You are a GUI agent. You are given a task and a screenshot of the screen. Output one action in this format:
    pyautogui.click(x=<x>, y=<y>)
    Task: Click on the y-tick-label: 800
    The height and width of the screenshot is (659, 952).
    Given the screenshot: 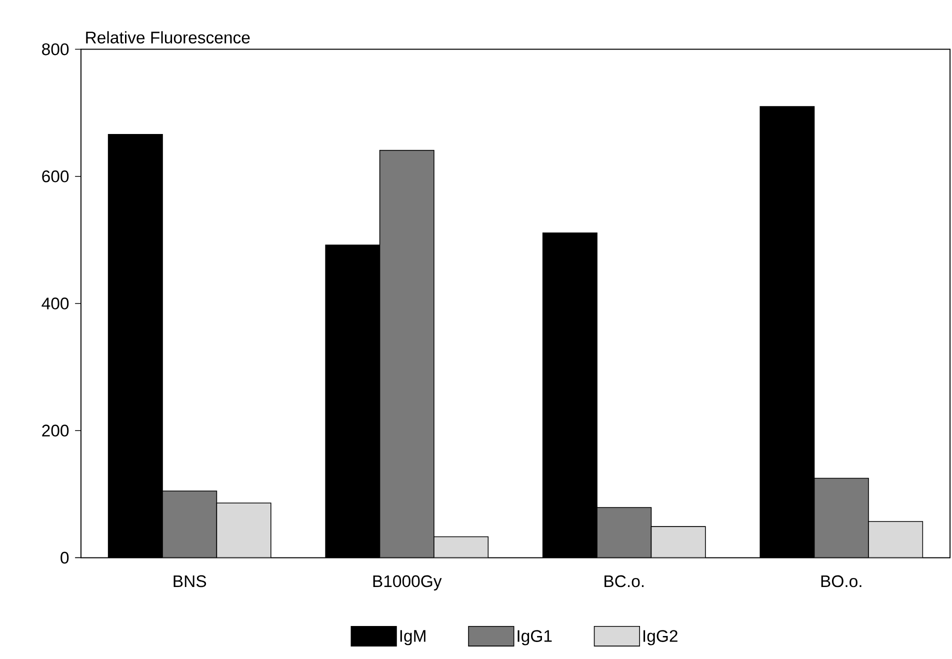 What is the action you would take?
    pyautogui.click(x=55, y=49)
    